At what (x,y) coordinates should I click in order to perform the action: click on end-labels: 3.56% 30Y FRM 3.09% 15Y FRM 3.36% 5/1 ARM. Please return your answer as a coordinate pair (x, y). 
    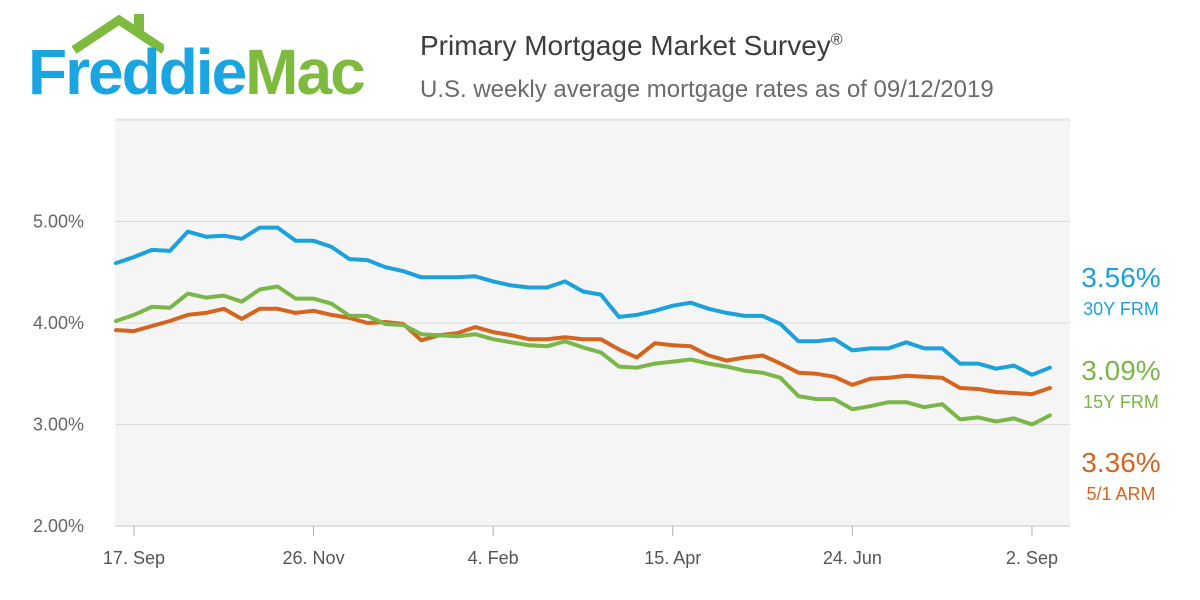
    Looking at the image, I should click on (1120, 383).